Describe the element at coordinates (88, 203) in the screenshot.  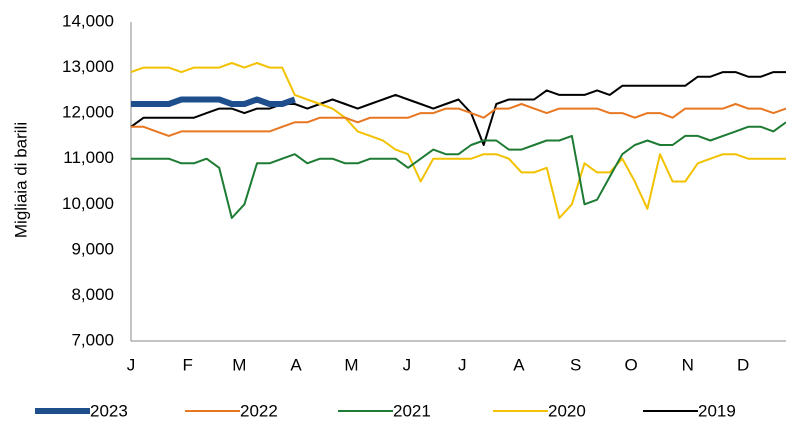
I see `y-tick-label: 10,000` at that location.